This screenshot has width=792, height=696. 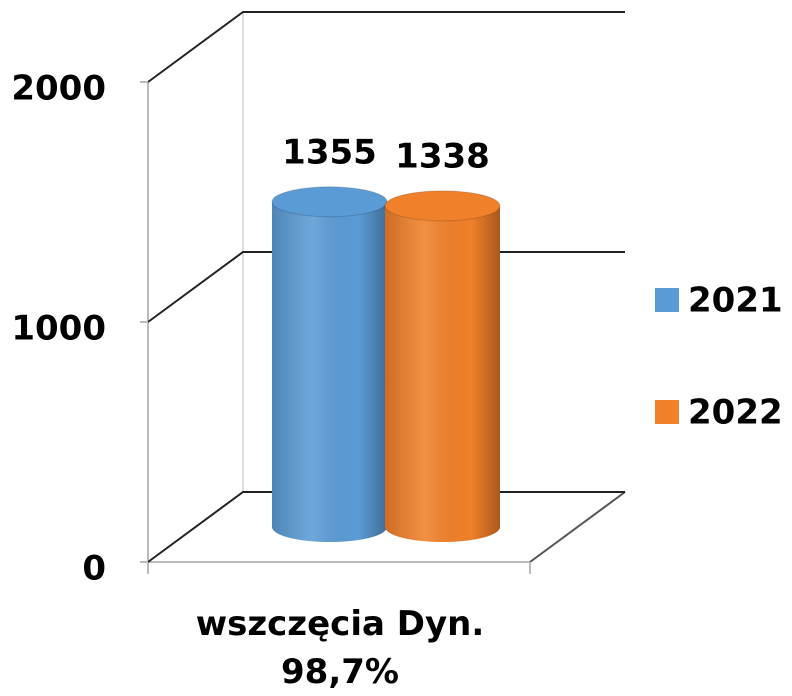 What do you see at coordinates (94, 569) in the screenshot?
I see `y-tick-label: 0` at bounding box center [94, 569].